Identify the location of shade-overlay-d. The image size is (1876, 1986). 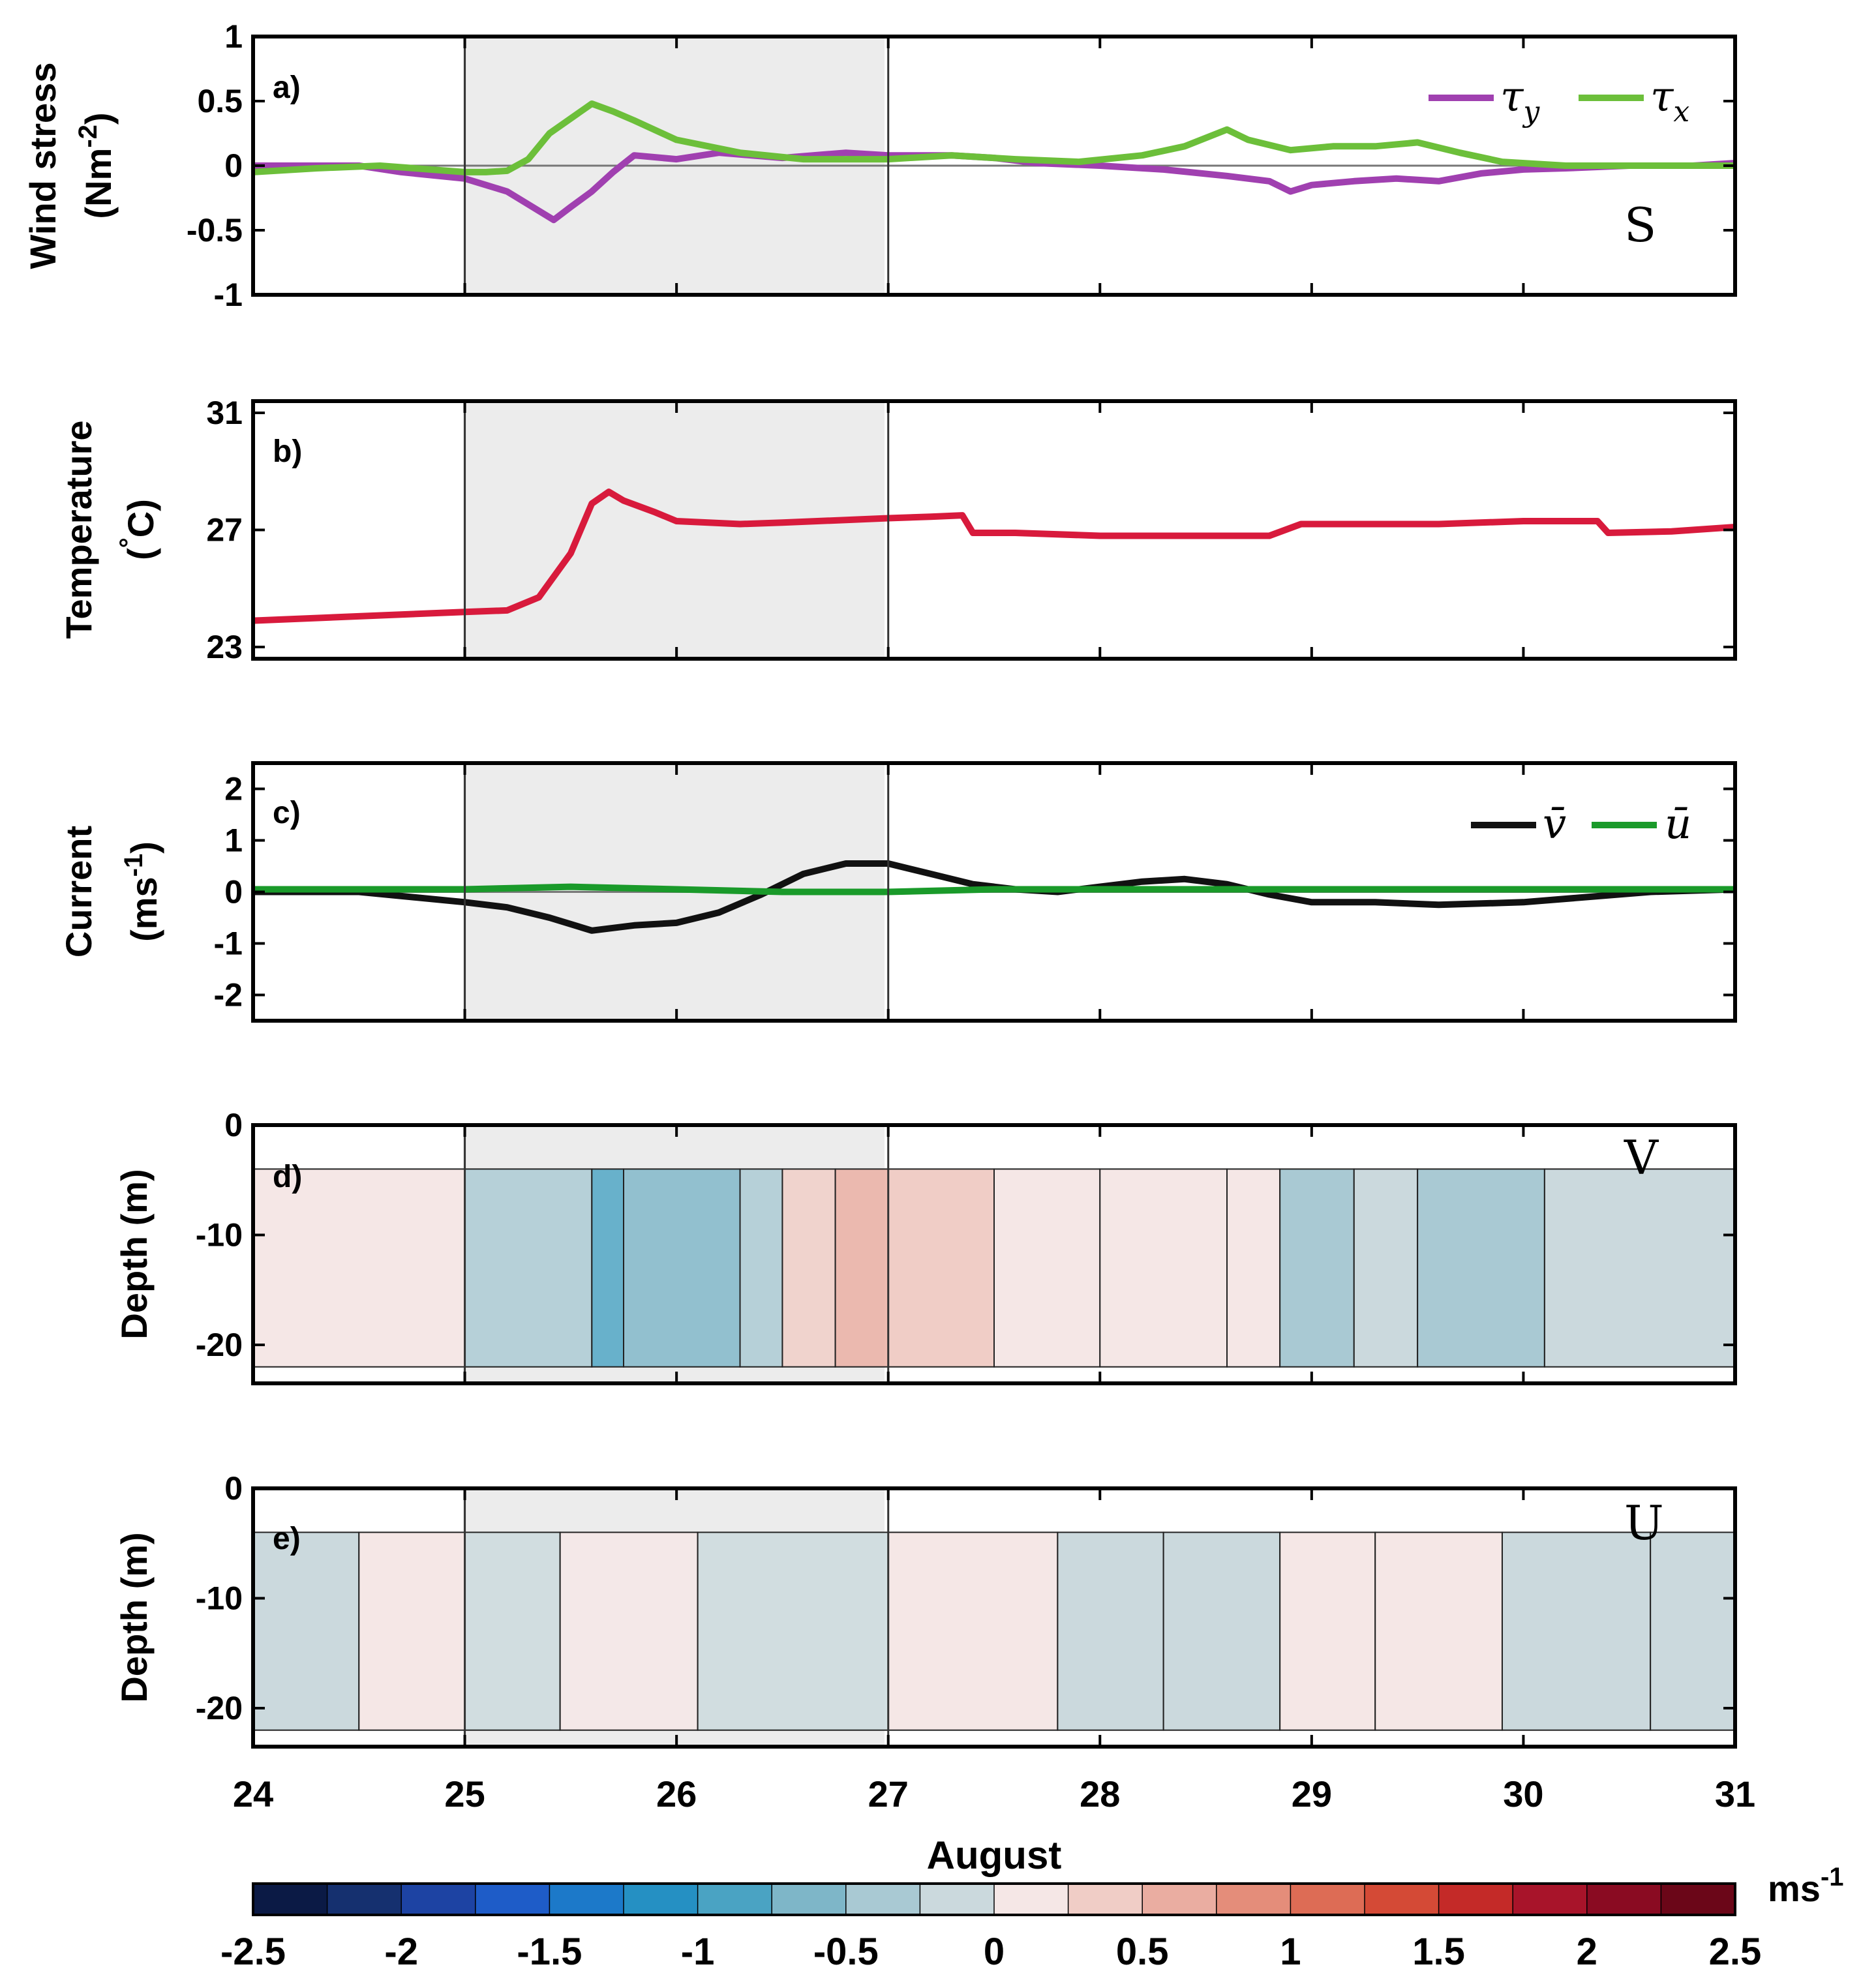
(674, 1254).